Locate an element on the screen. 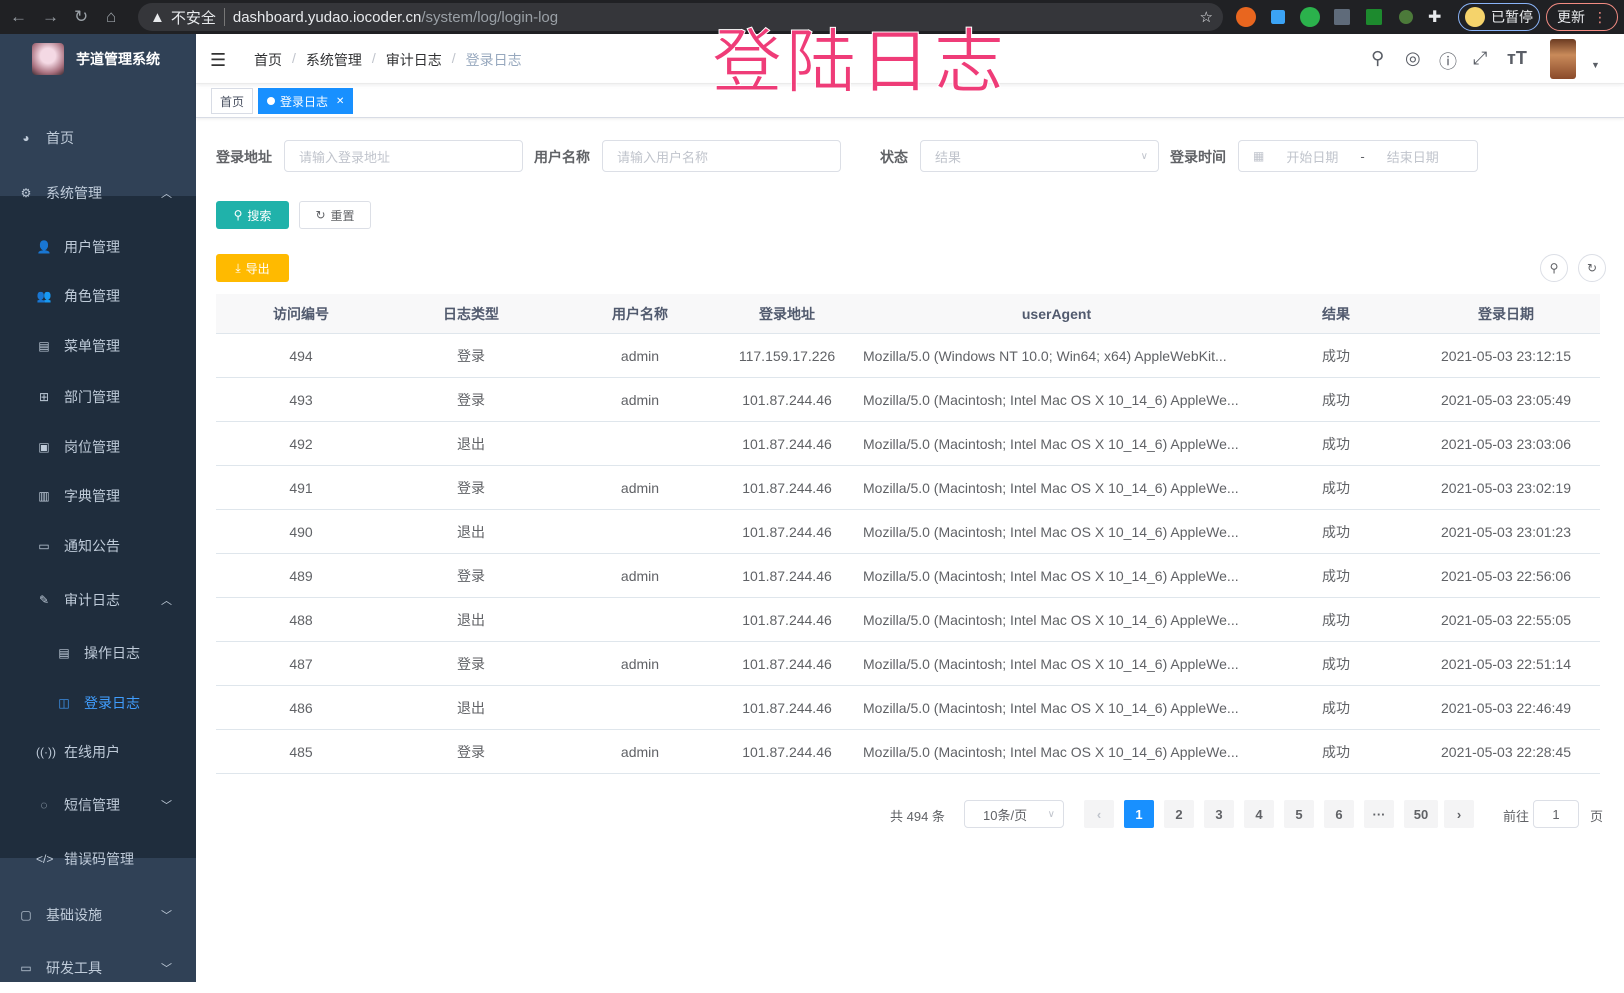  sidebar-item: ▥ 字典管理 is located at coordinates (98, 496).